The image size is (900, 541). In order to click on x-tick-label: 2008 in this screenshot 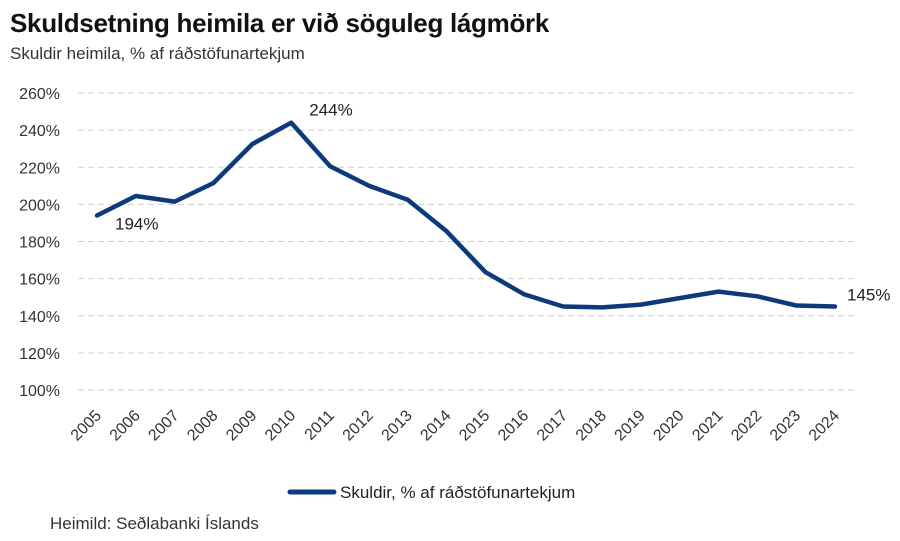, I will do `click(202, 425)`.